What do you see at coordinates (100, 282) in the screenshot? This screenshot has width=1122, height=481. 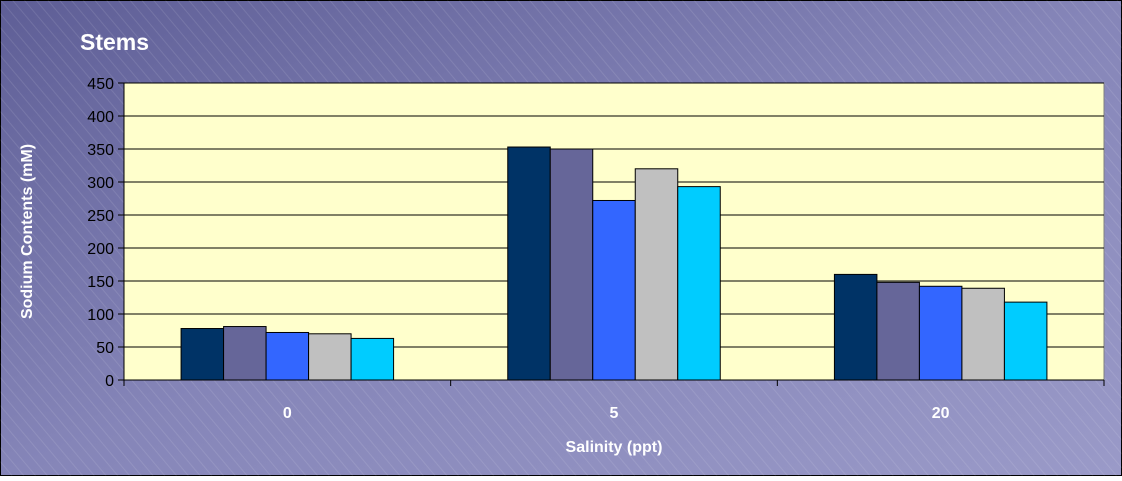 I see `y-tick-label-3: 150` at bounding box center [100, 282].